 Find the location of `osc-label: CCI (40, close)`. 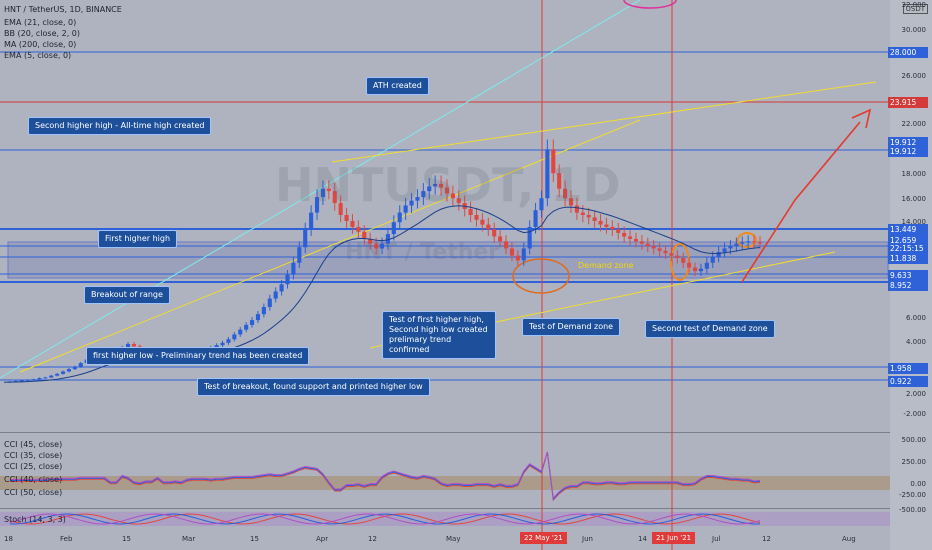

osc-label: CCI (40, close) is located at coordinates (33, 479).